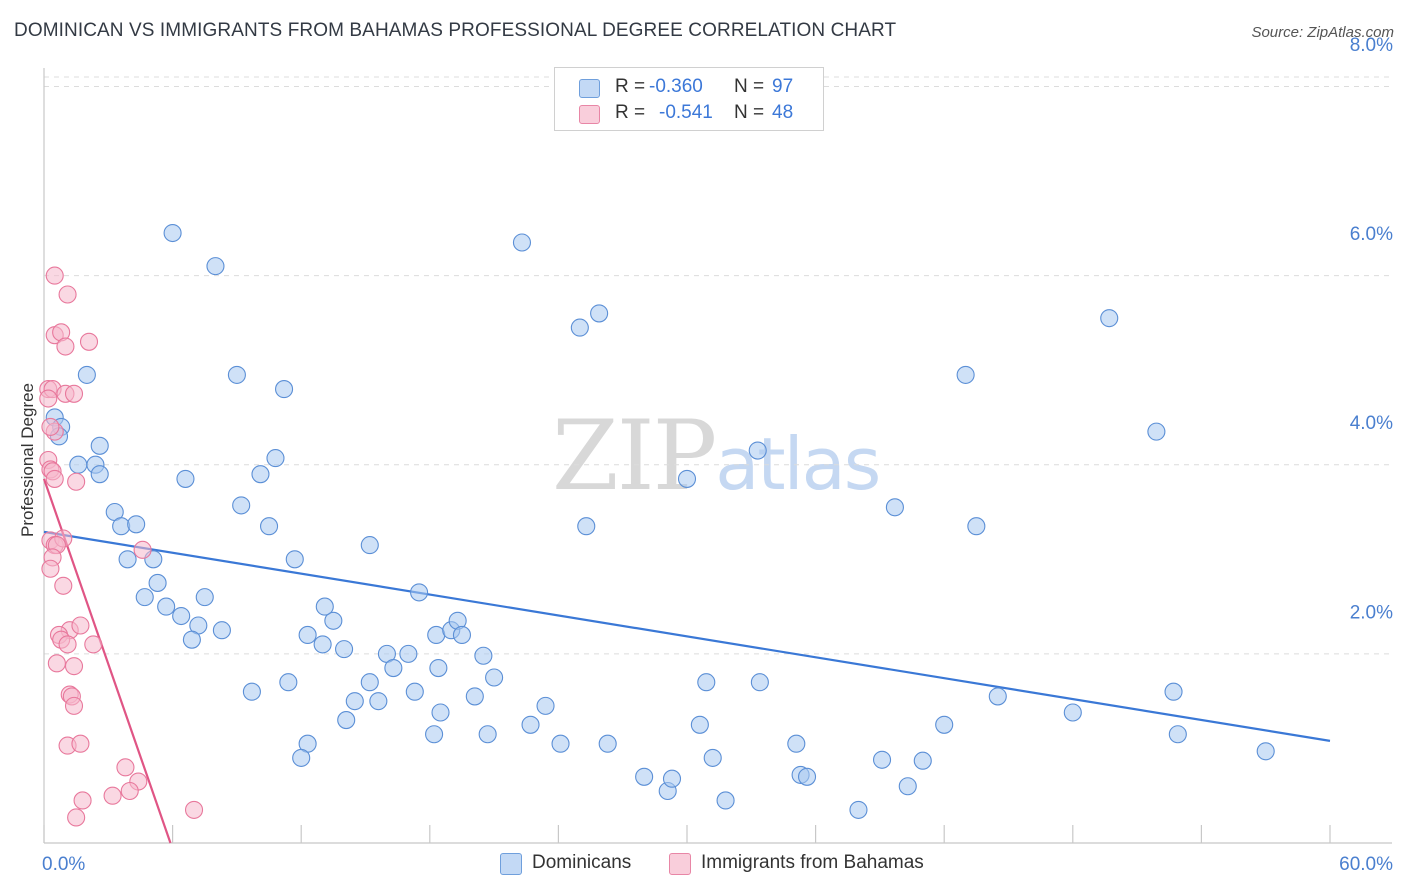  Describe the element at coordinates (798, 464) in the screenshot. I see `watermark-atlas: atlas` at that location.